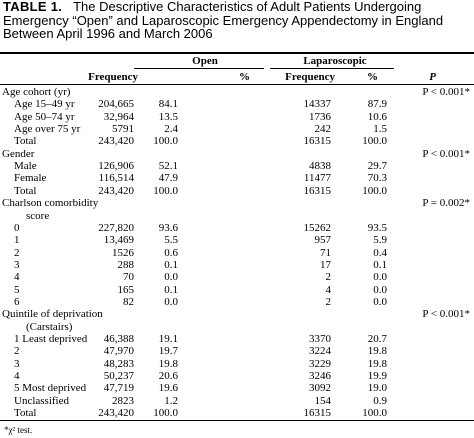 The height and width of the screenshot is (438, 474). I want to click on table-row: Age 50–74 yr 32,964 13.5 1736 10.6, so click(237, 117).